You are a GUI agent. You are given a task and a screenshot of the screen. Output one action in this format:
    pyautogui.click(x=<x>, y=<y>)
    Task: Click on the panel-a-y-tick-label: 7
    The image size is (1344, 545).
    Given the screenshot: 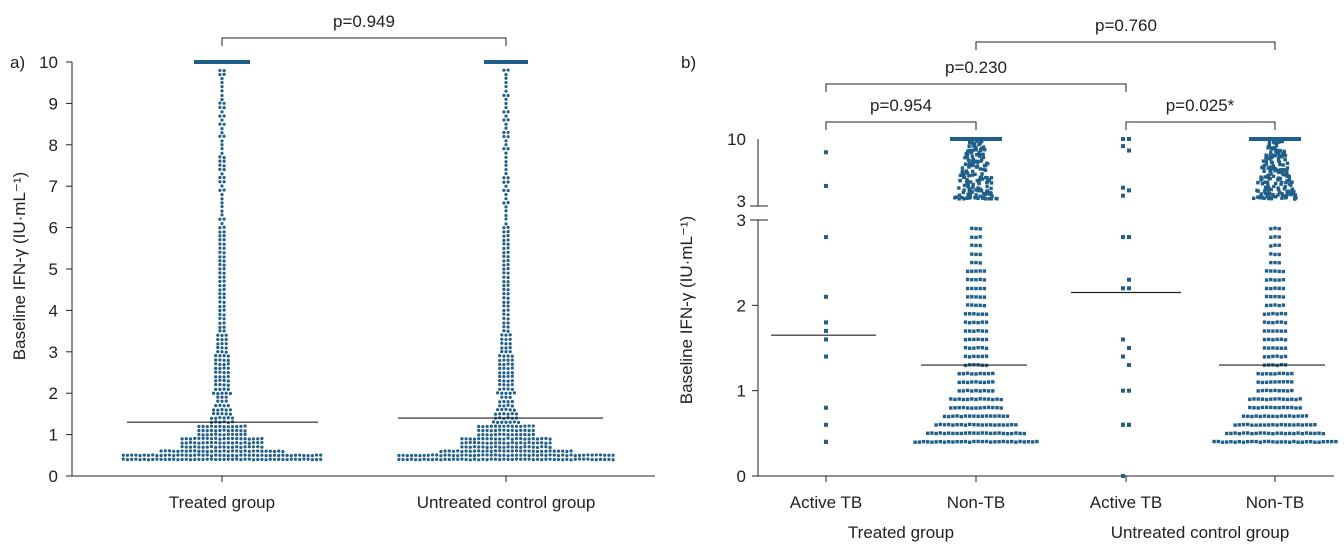 What is the action you would take?
    pyautogui.click(x=53, y=186)
    